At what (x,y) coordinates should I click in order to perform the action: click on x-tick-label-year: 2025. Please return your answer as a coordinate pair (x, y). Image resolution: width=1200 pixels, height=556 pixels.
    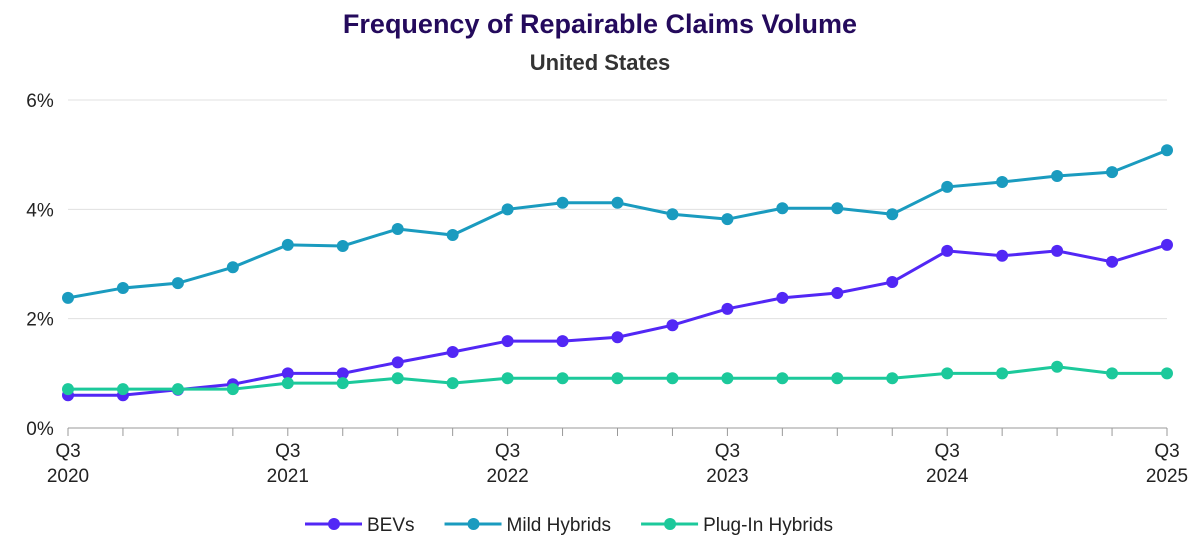
    Looking at the image, I should click on (1167, 476).